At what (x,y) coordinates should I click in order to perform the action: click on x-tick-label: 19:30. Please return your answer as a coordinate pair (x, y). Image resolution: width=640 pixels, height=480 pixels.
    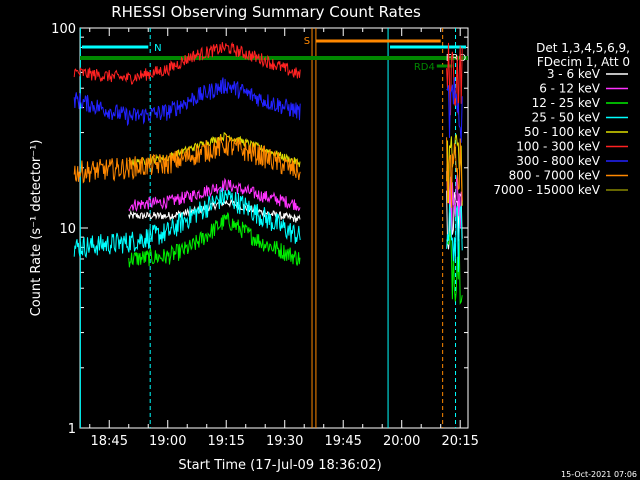
    Looking at the image, I should click on (284, 441).